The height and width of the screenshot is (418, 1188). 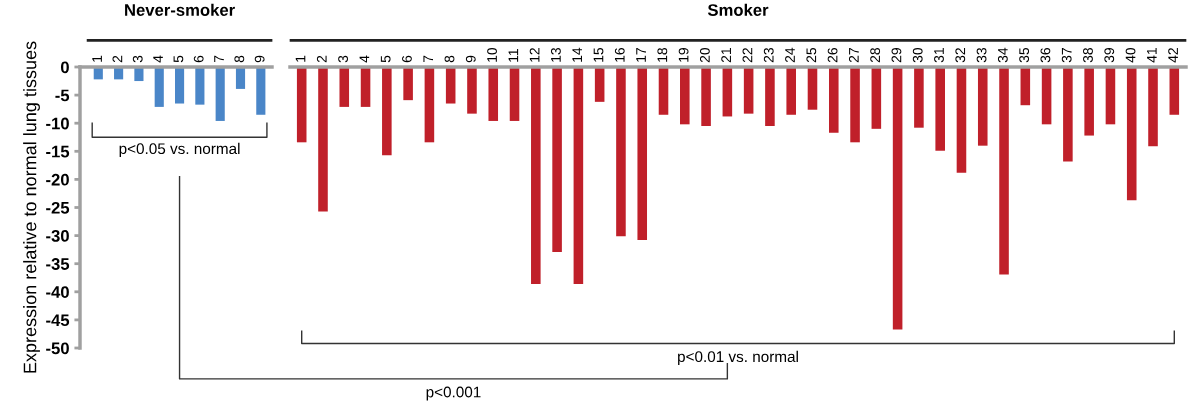 I want to click on y-tick-label: -25, so click(x=58, y=207).